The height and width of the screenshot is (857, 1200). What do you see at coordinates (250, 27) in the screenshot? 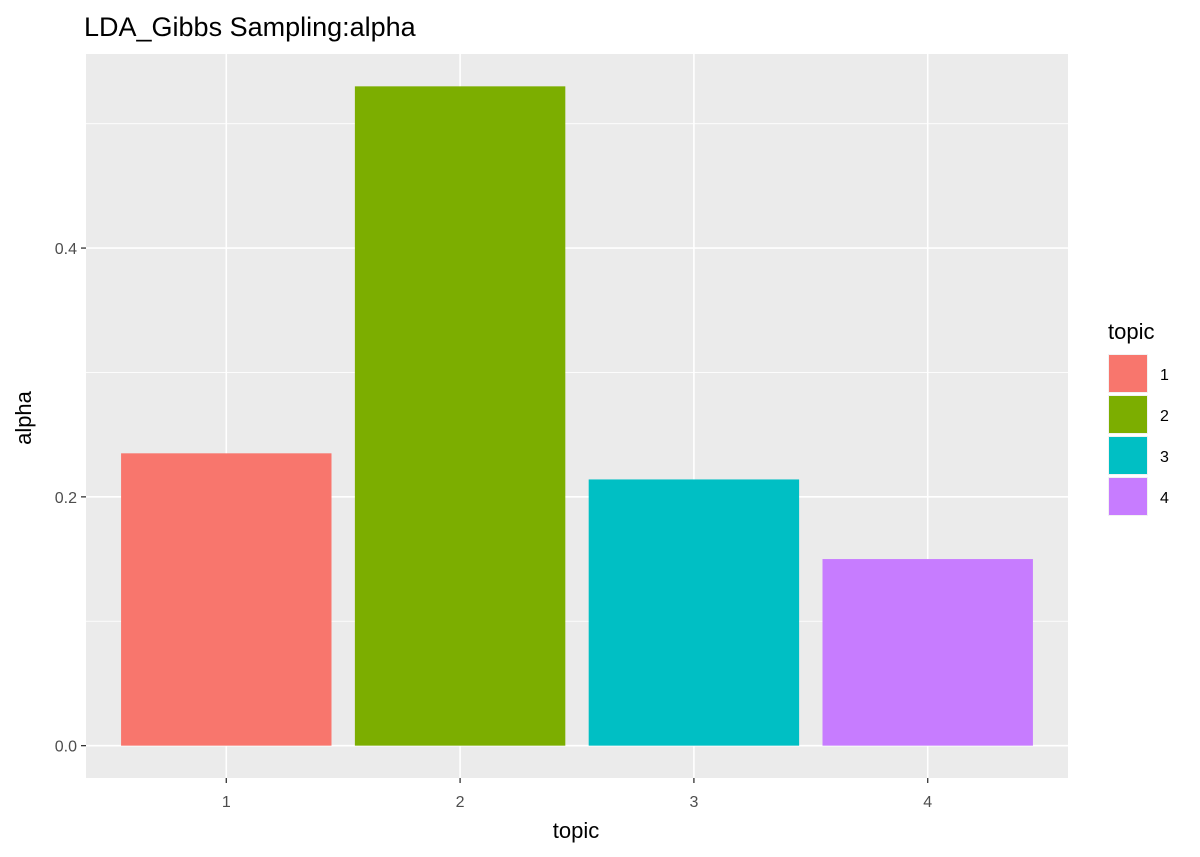
I see `chart-title: LDA_Gibbs Sampling:alpha` at bounding box center [250, 27].